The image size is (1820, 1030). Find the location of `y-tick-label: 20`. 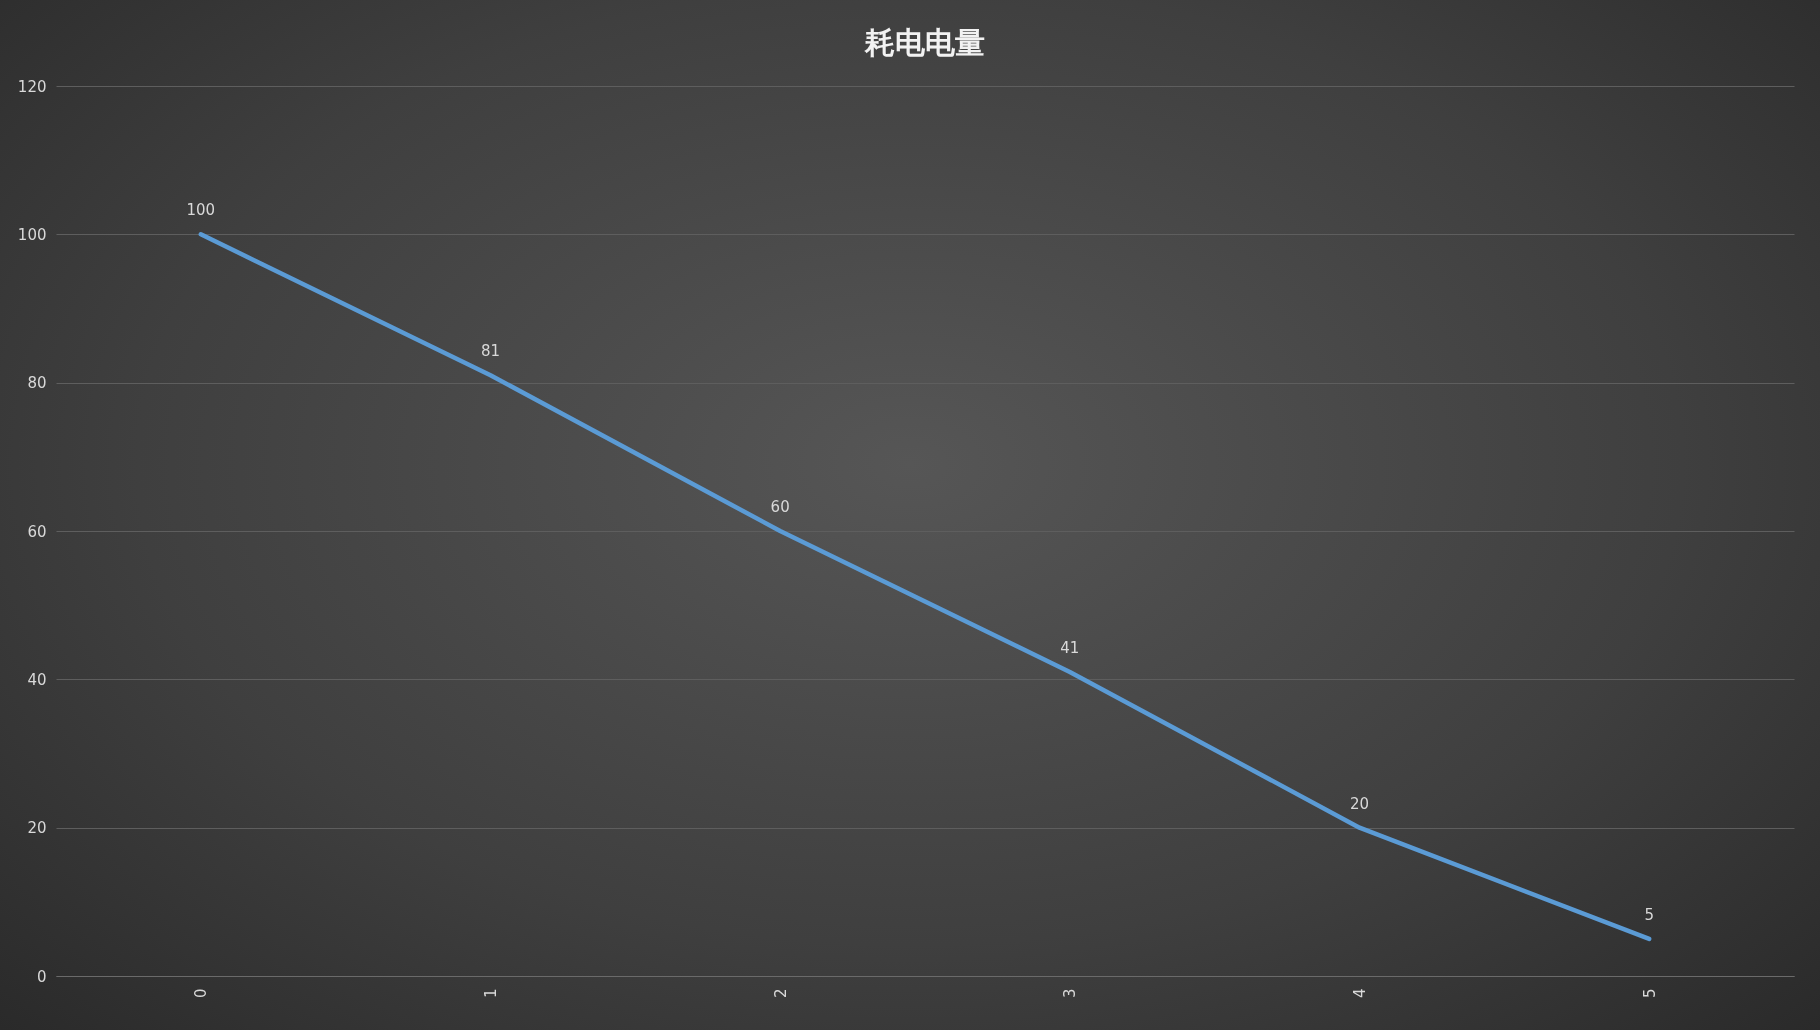

y-tick-label: 20 is located at coordinates (37, 828).